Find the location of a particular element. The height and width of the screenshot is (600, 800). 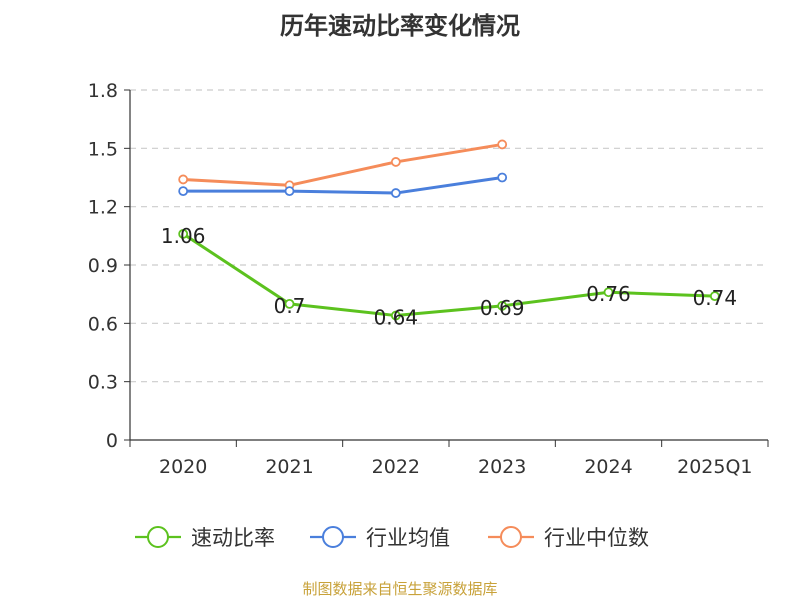

x-tick-label: 2020 is located at coordinates (183, 467).